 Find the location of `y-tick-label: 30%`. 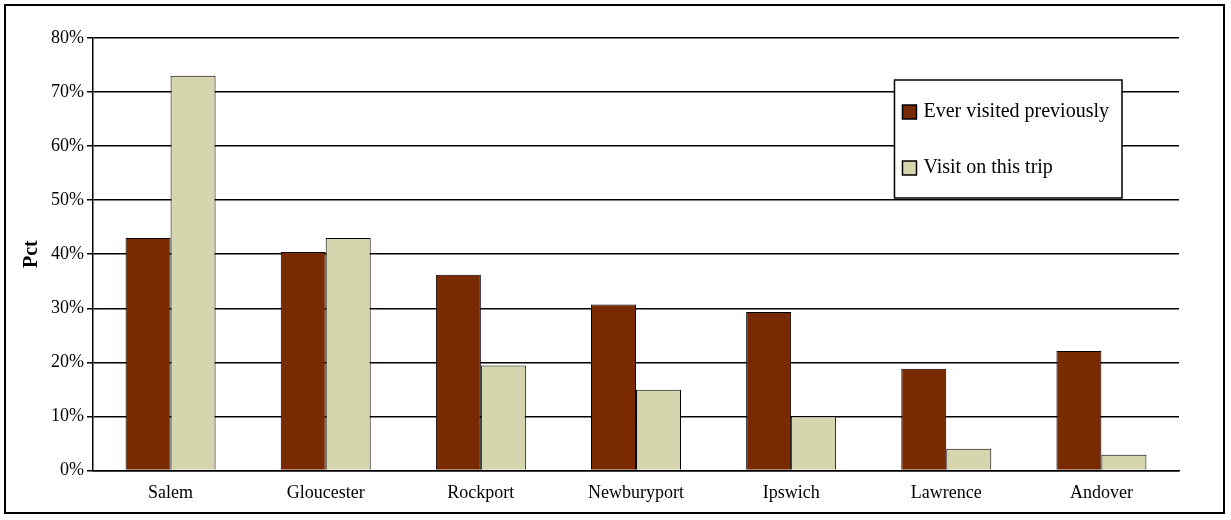

y-tick-label: 30% is located at coordinates (67, 306).